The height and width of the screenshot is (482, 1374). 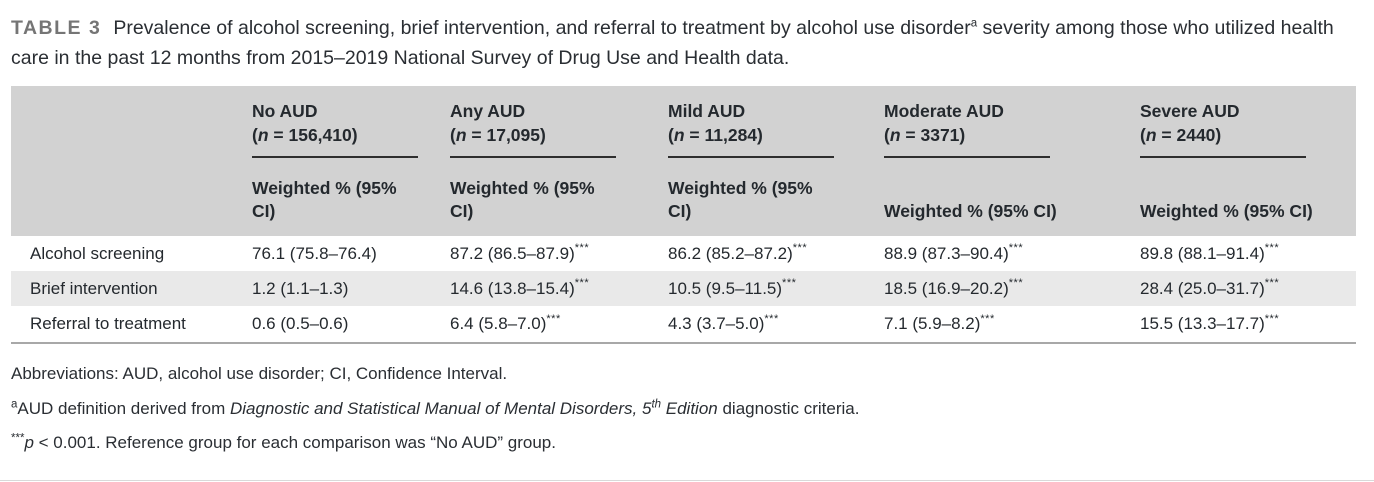 What do you see at coordinates (505, 323) in the screenshot?
I see `table-cell: 6.4 (5.8–7.0)***` at bounding box center [505, 323].